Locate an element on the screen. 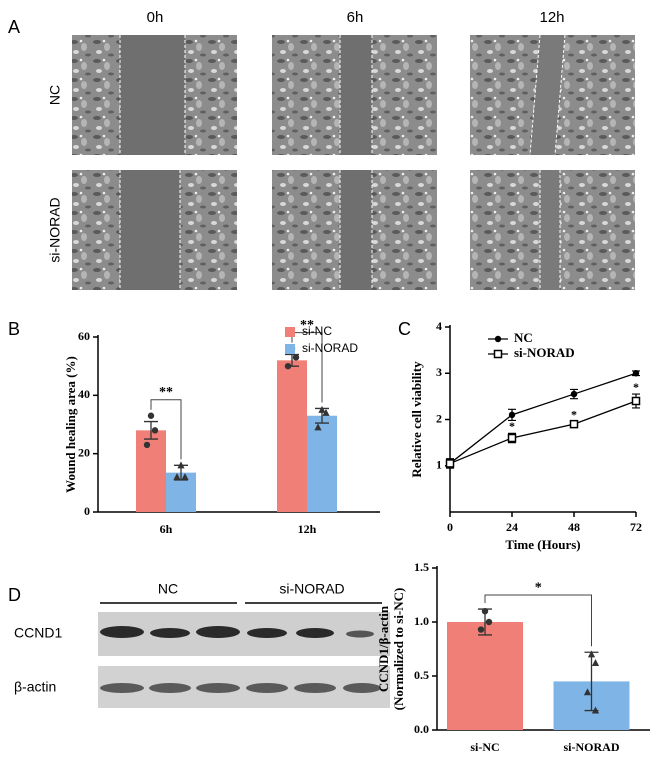  x-tick-label: si-NORAD is located at coordinates (592, 747).